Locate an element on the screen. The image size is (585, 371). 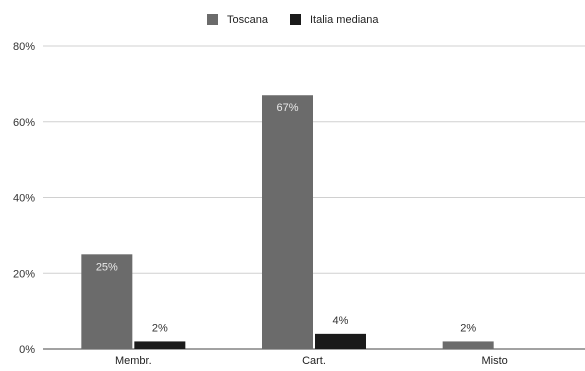
legend-label: Italia mediana is located at coordinates (344, 20).